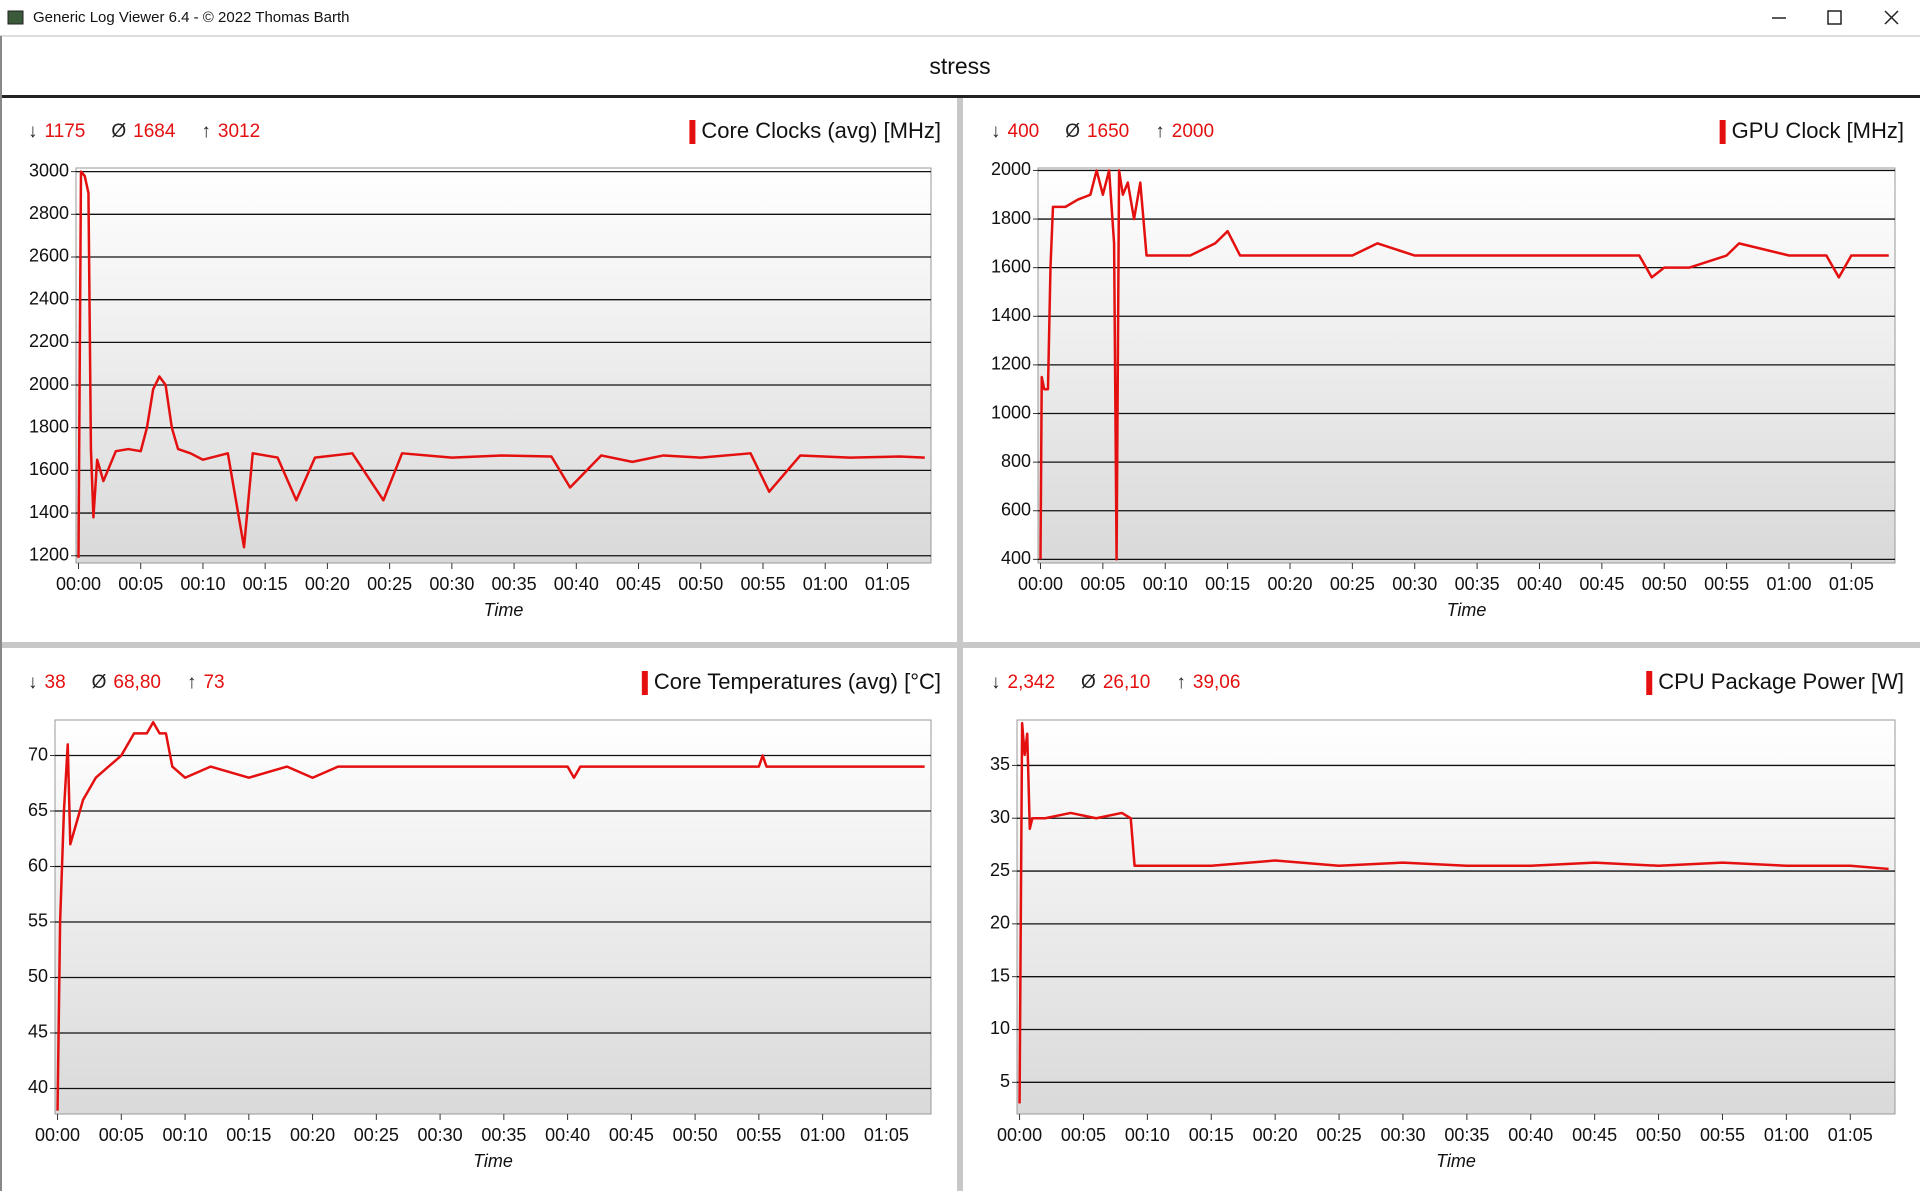 Image resolution: width=1920 pixels, height=1191 pixels. Describe the element at coordinates (49, 426) in the screenshot. I see `y-tick-label: 1800` at that location.